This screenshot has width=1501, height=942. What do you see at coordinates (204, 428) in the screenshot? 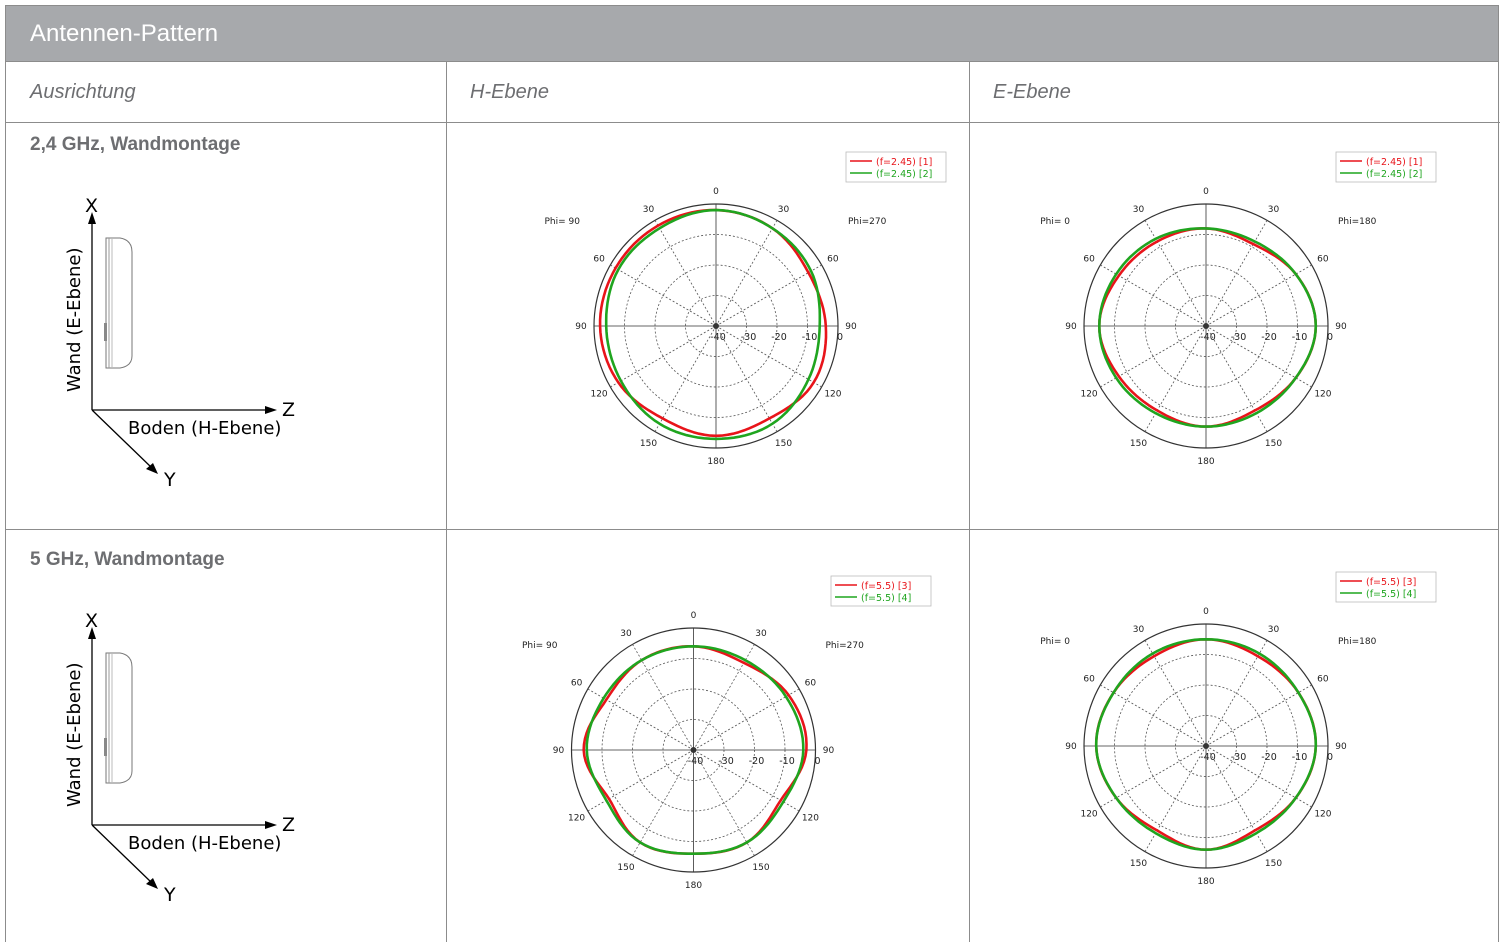
I see `floor-label: Boden (H-Ebene)` at bounding box center [204, 428].